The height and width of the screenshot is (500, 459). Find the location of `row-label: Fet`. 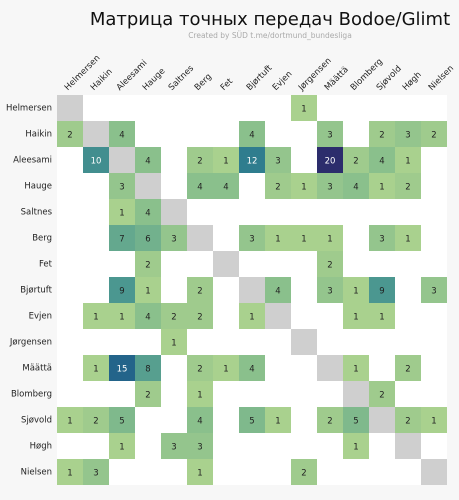

row-label: Fet is located at coordinates (46, 265).